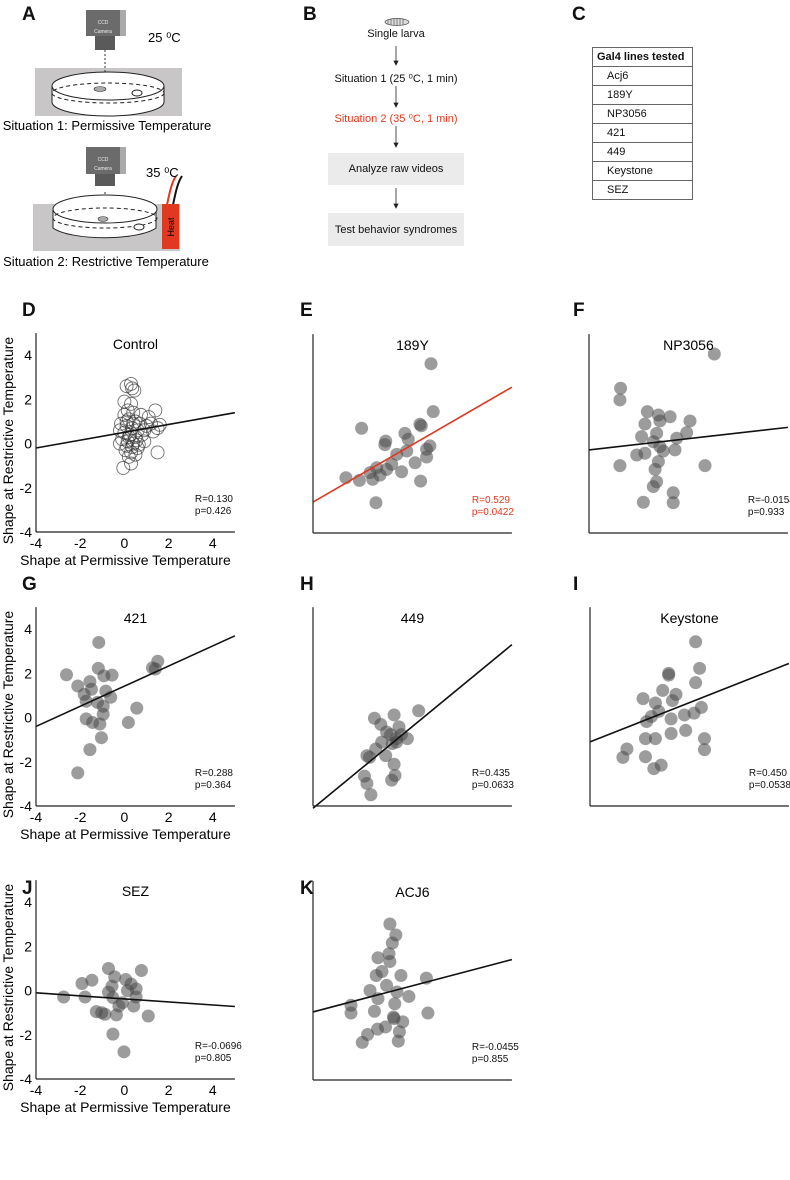 This screenshot has width=790, height=1180. Describe the element at coordinates (162, 172) in the screenshot. I see `temperature-label: 35 ⁰C` at that location.